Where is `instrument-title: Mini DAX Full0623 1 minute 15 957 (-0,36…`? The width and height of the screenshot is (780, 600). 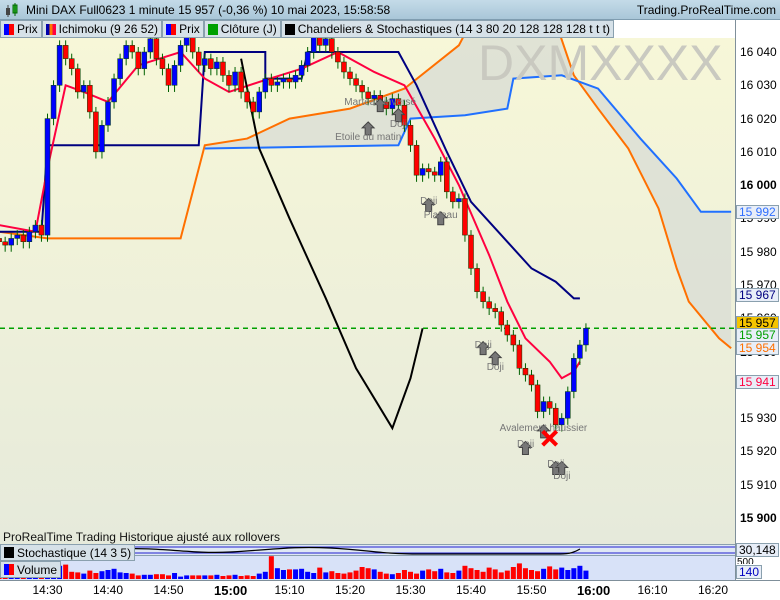 instrument-title: Mini DAX Full0623 1 minute 15 957 (-0,36… is located at coordinates (208, 9).